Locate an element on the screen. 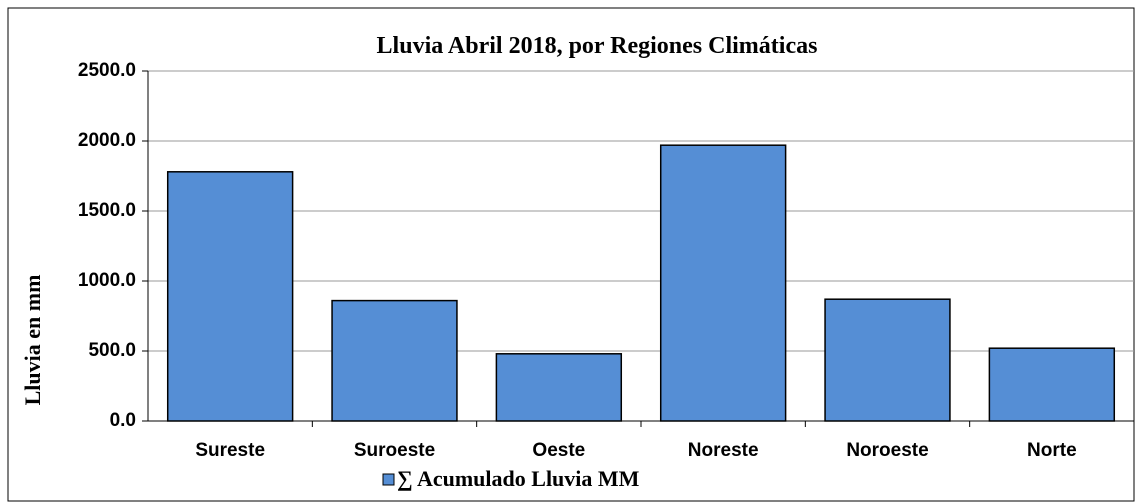  y-axis-label: Lluvia en mm is located at coordinates (32, 340).